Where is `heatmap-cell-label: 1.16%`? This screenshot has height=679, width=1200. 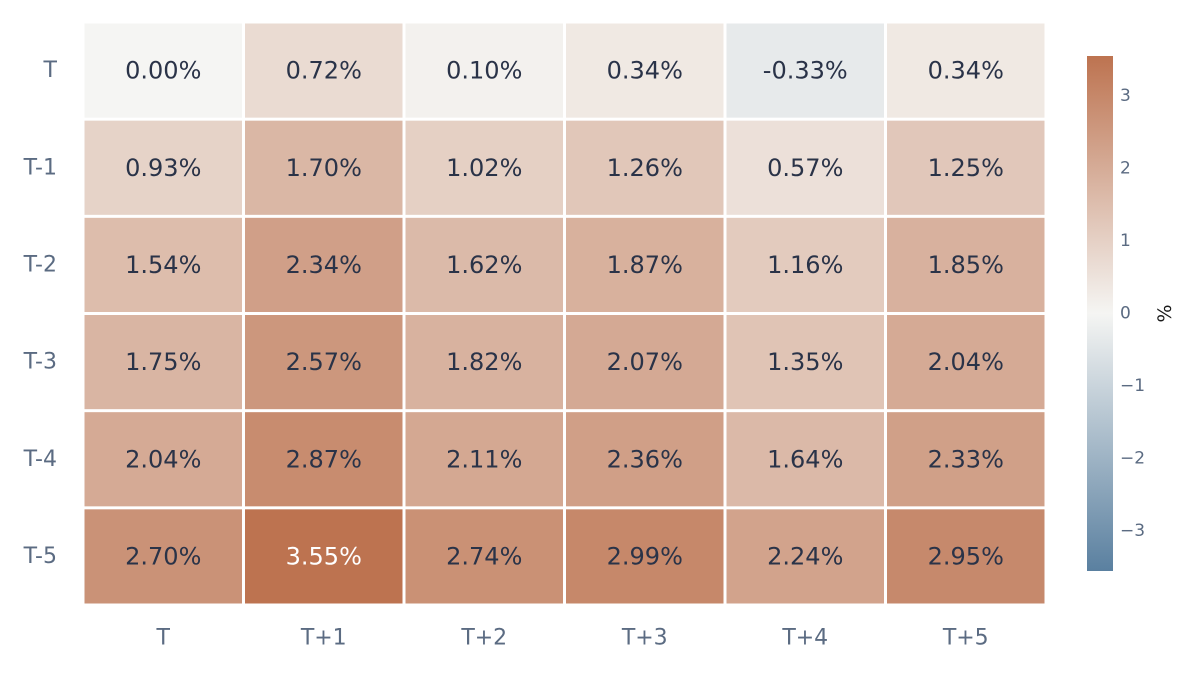
heatmap-cell-label: 1.16% is located at coordinates (805, 265).